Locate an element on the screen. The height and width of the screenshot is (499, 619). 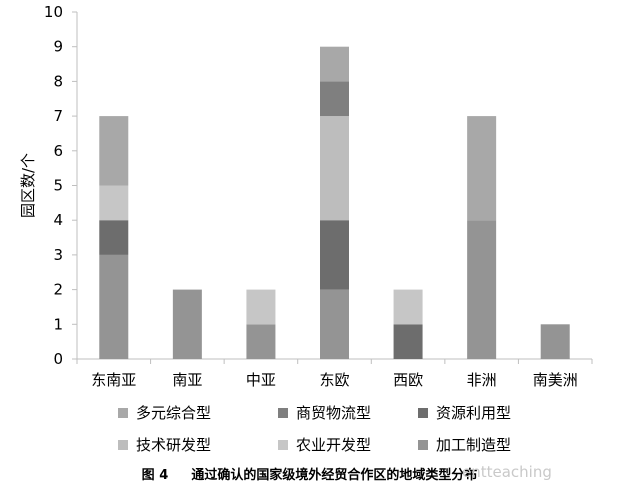
legend-item: 资源利用型 is located at coordinates (464, 412).